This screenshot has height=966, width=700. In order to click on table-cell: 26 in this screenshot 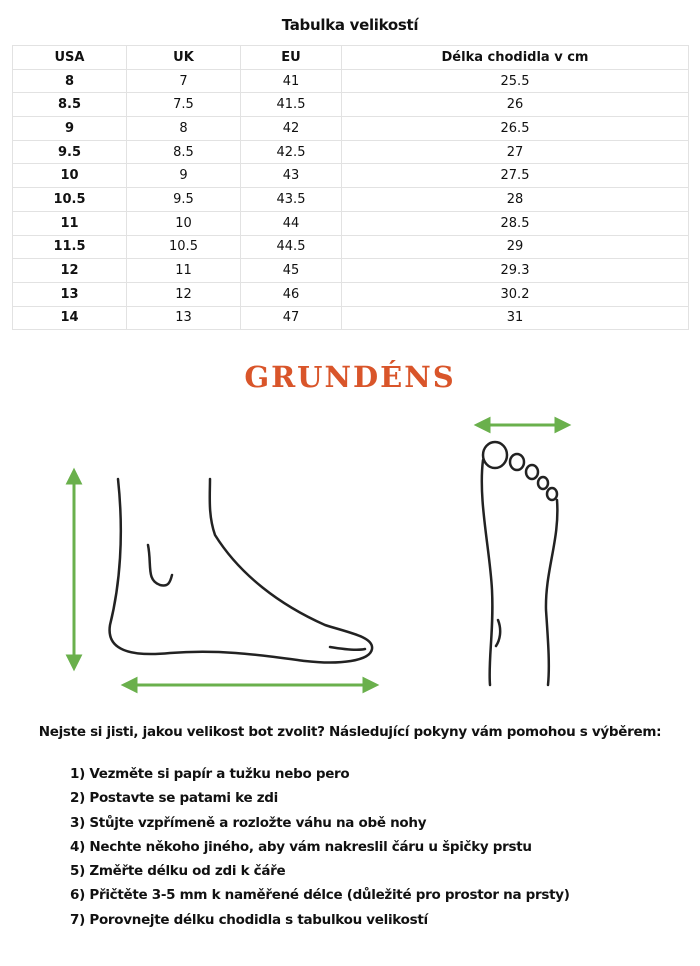, I will do `click(515, 105)`.